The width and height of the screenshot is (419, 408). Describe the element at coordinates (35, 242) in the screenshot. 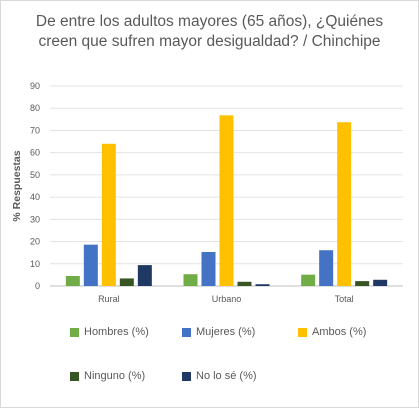

I see `y-tick-label: 20` at that location.